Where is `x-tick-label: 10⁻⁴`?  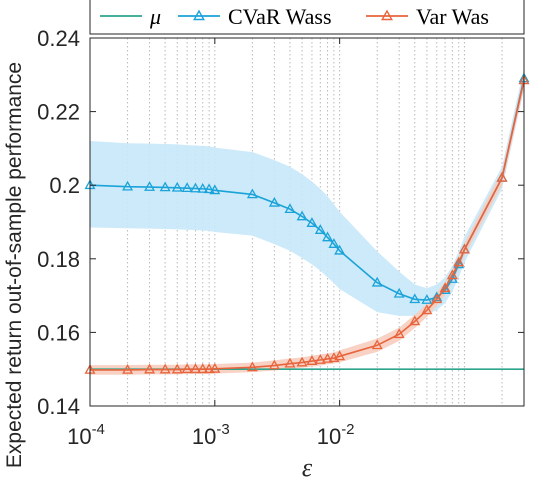
x-tick-label: 10⁻⁴ is located at coordinates (86, 435).